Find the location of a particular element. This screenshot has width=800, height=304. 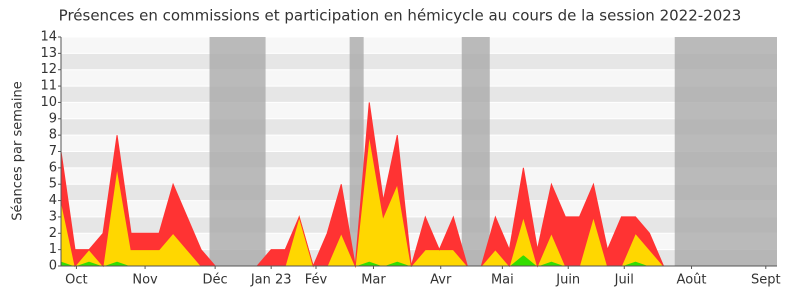

x-tick-label: Juil is located at coordinates (624, 280).